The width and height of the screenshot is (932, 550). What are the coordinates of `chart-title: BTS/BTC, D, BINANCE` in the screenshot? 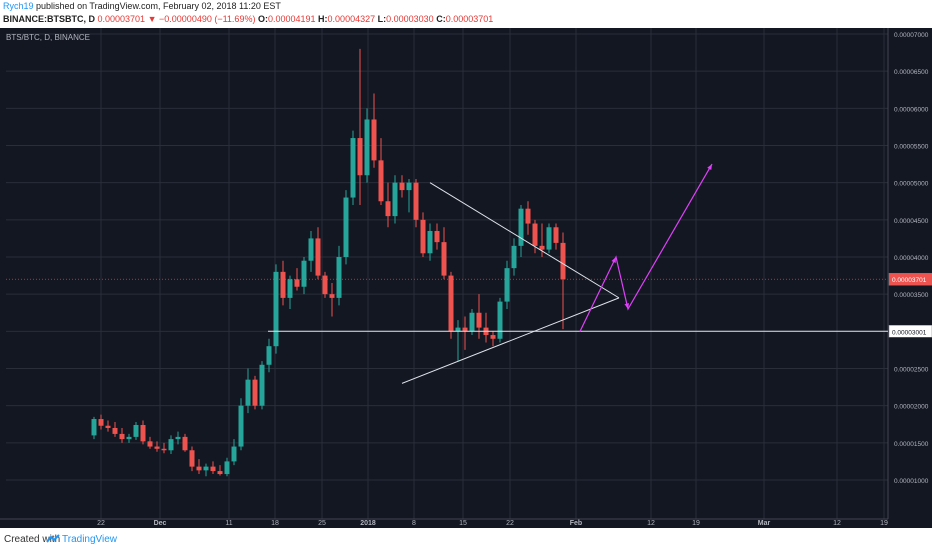 It's located at (48, 37).